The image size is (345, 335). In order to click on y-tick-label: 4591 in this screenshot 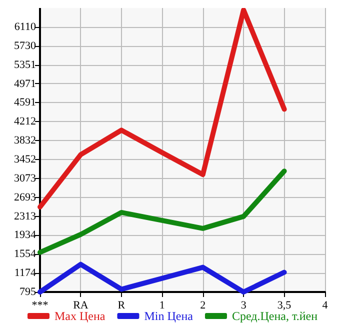, I will do `click(25, 102)`.